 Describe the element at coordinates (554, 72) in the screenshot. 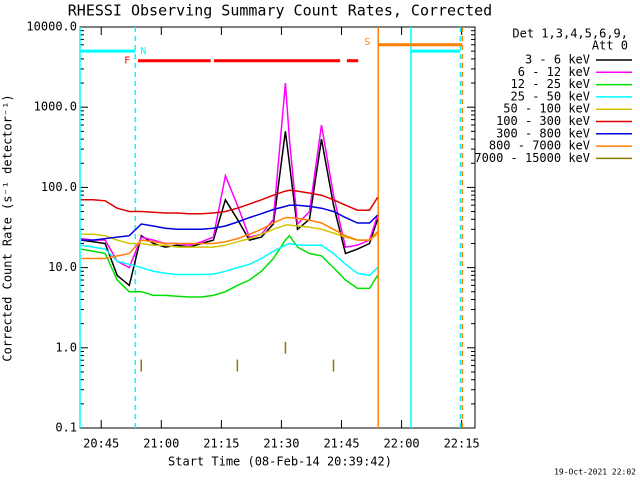

I see `legend-label: 6 - 12 keV` at that location.